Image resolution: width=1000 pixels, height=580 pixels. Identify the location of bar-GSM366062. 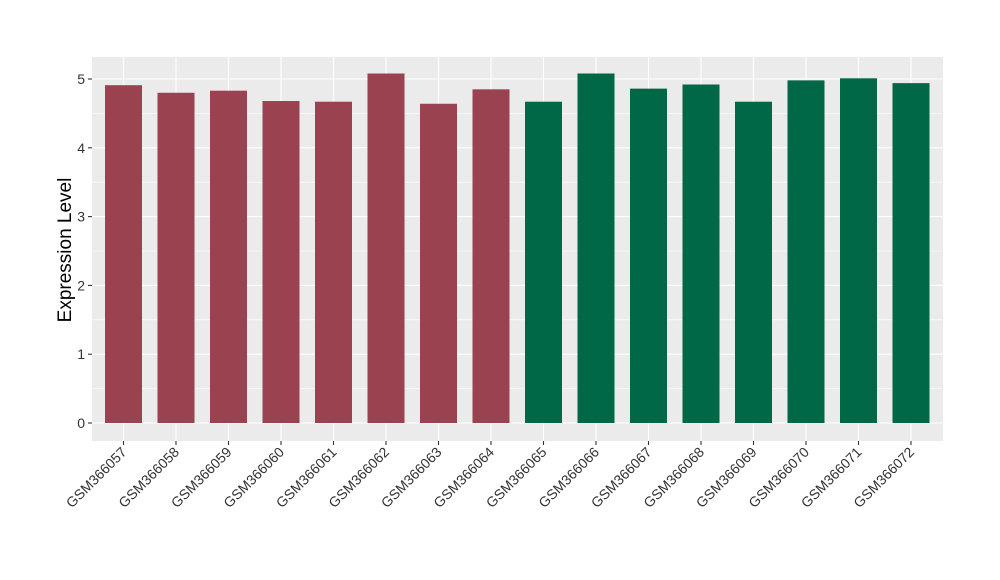
(386, 248).